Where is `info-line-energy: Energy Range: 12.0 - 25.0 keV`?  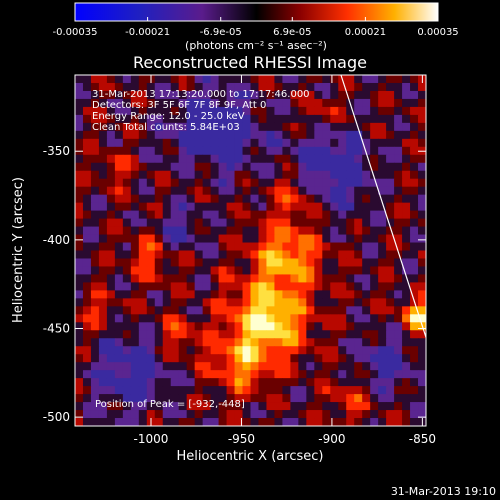
info-line-energy: Energy Range: 12.0 - 25.0 keV is located at coordinates (168, 116).